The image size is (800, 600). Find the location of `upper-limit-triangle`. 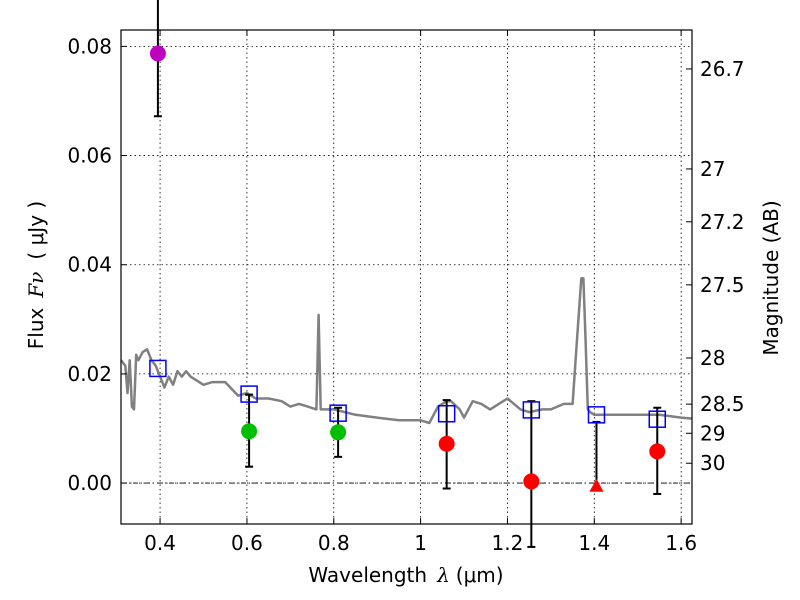

upper-limit-triangle is located at coordinates (596, 485).